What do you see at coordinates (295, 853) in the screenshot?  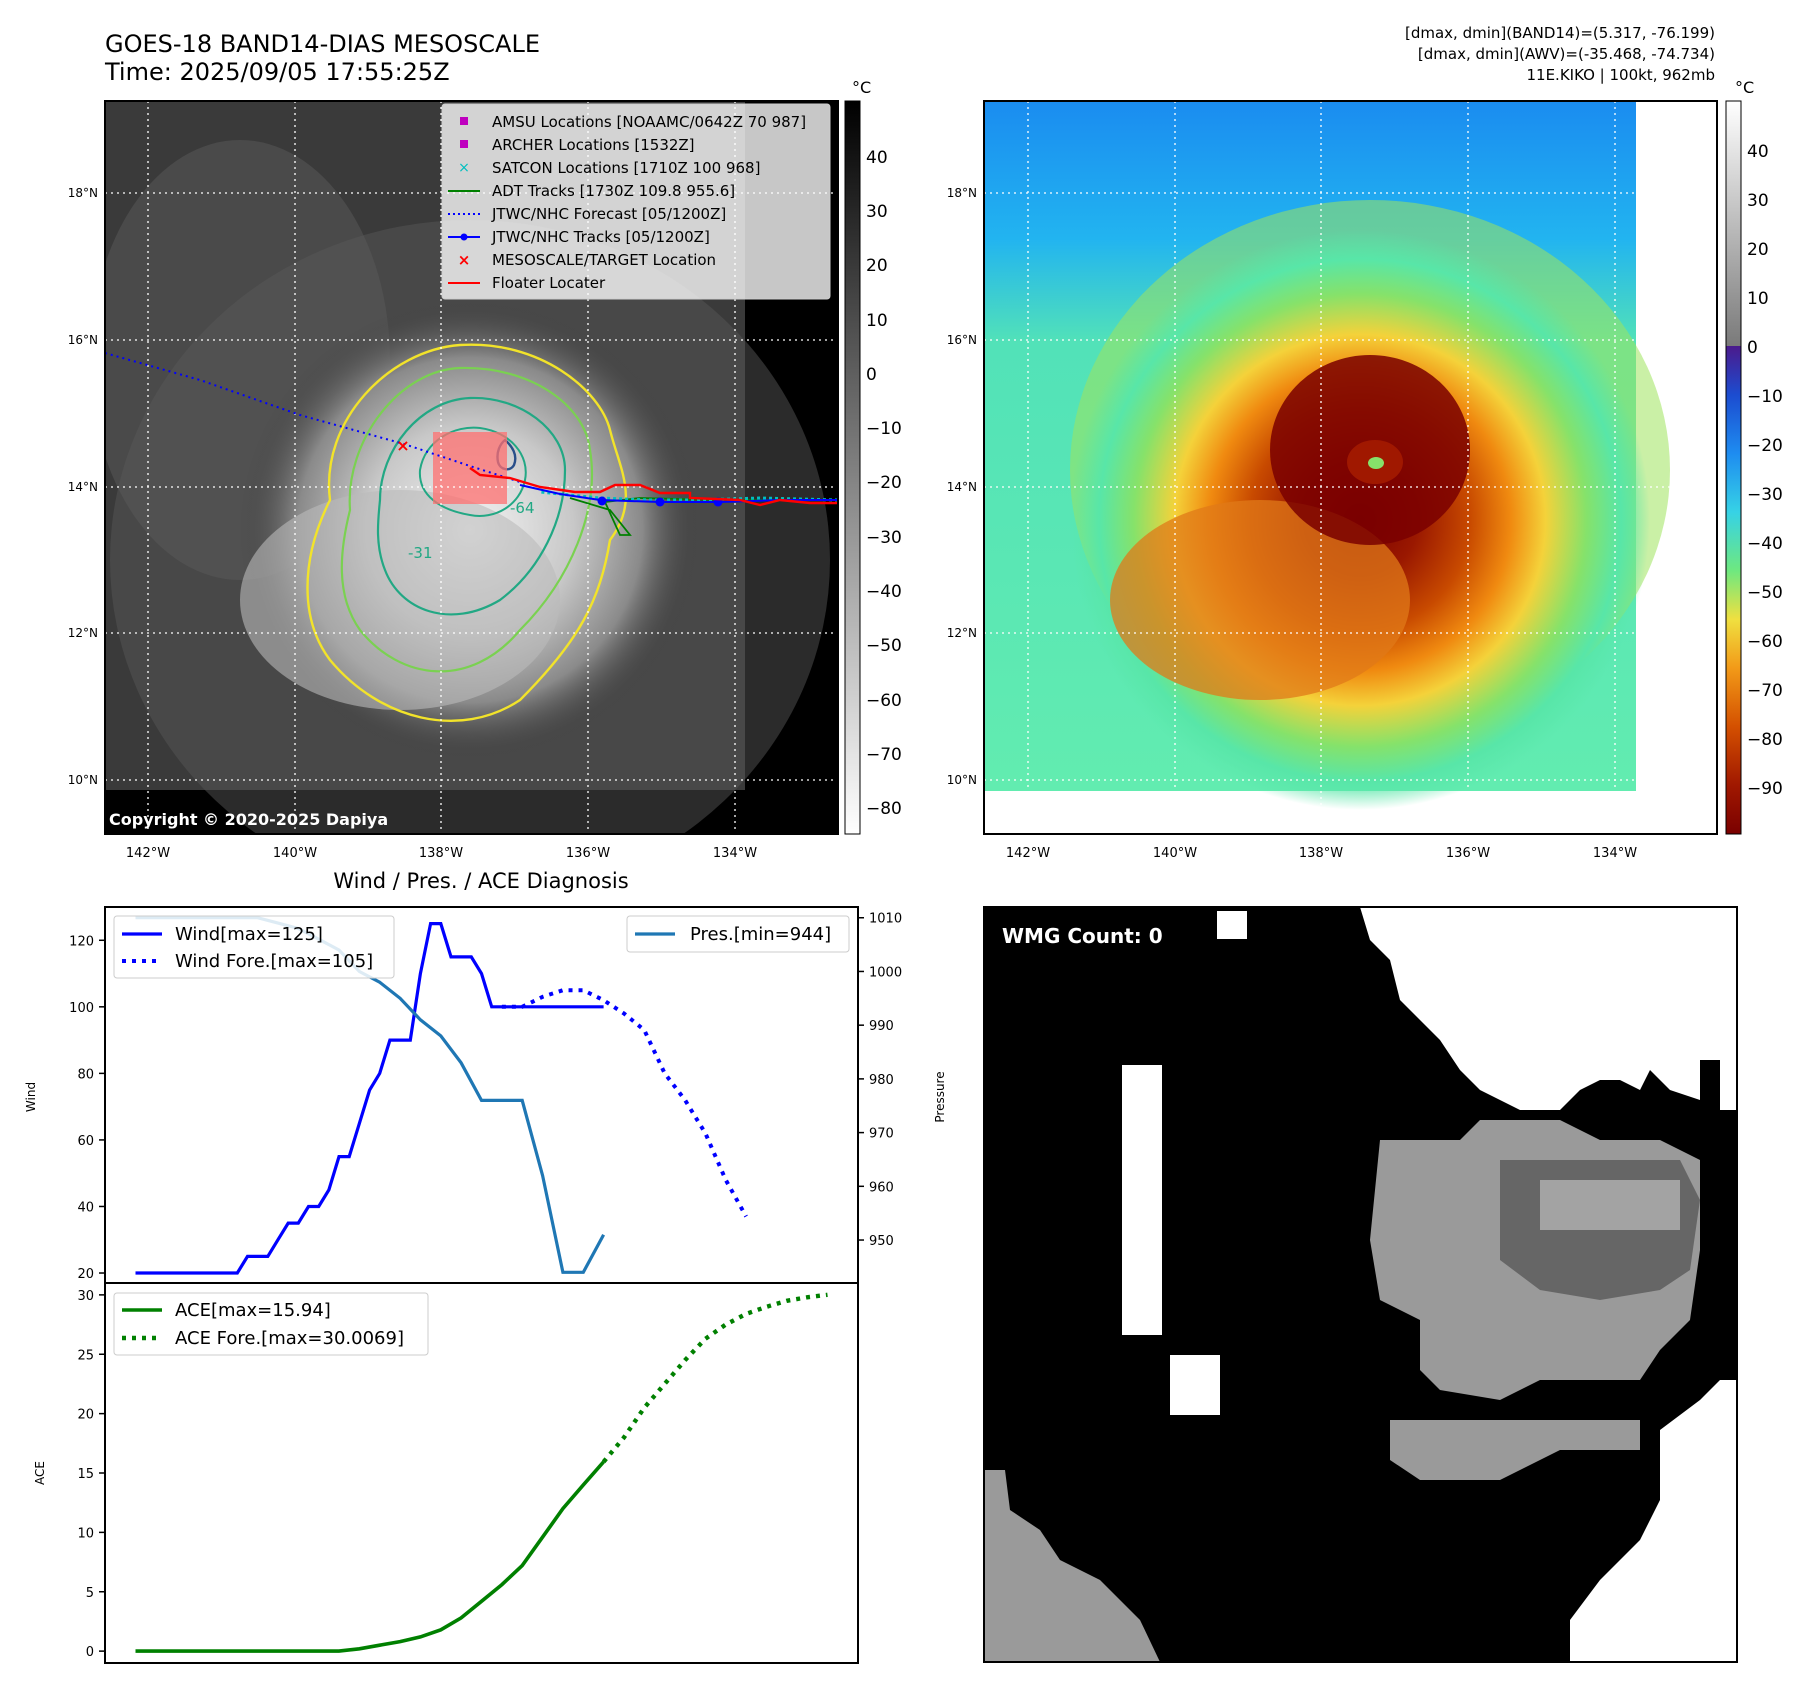 I see `ir-lon-140: 140°W` at bounding box center [295, 853].